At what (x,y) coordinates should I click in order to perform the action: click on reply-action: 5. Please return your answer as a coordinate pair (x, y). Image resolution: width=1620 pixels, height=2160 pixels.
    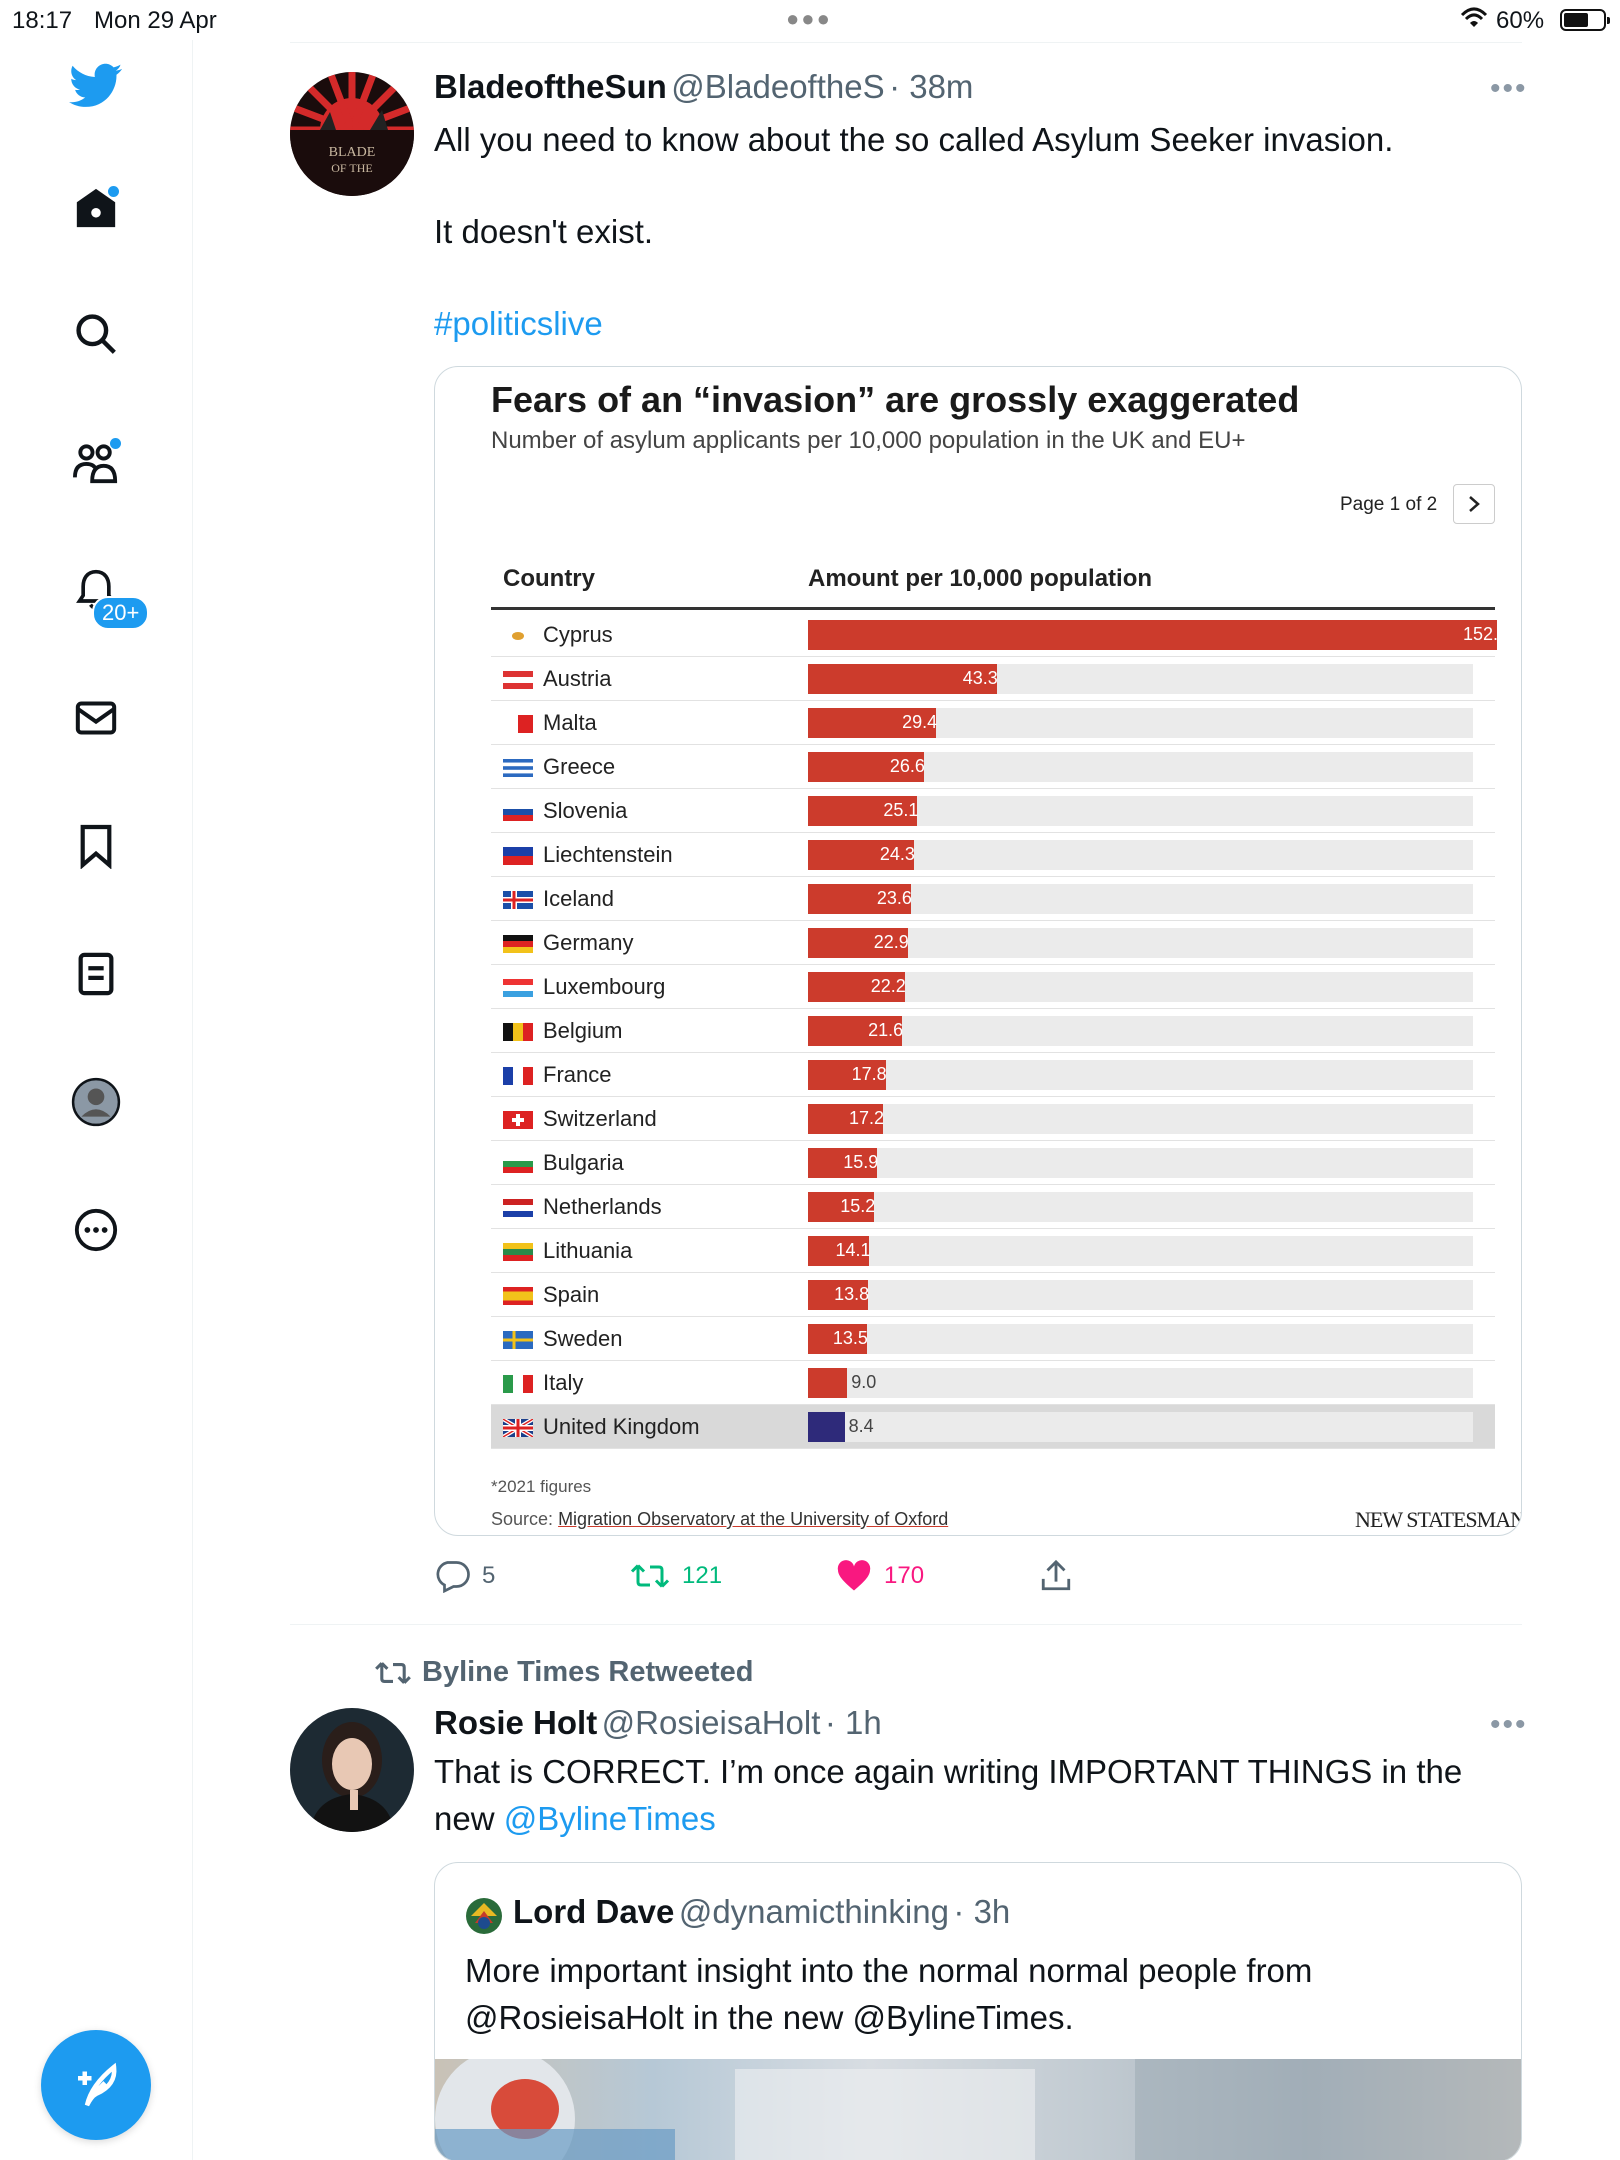
    Looking at the image, I should click on (464, 1576).